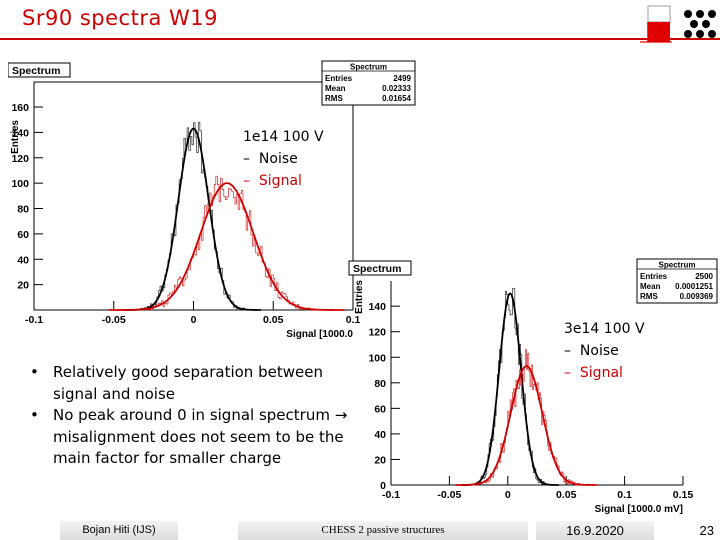  What do you see at coordinates (704, 276) in the screenshot?
I see `stats-value: 2500` at bounding box center [704, 276].